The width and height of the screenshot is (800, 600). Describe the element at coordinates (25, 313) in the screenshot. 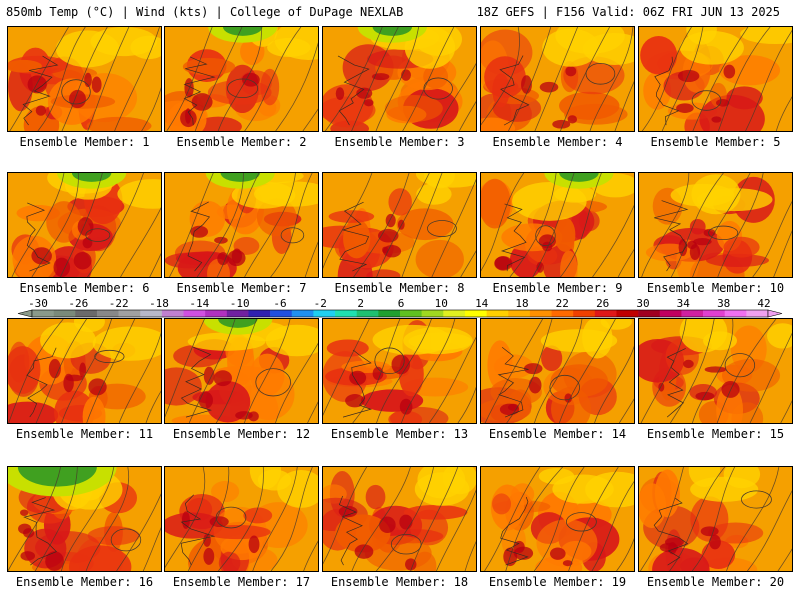

I see `colorbar-arrow-low` at that location.